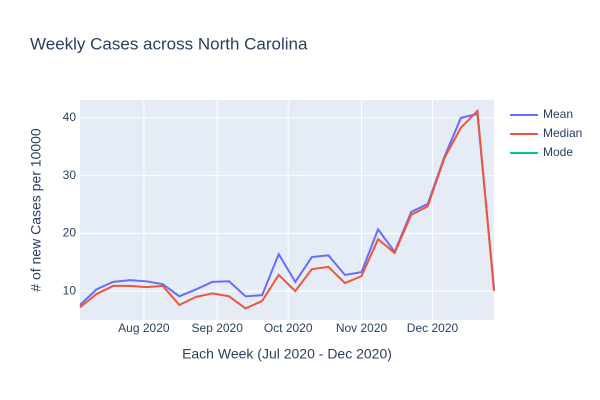  Describe the element at coordinates (558, 114) in the screenshot. I see `legend-label: Mean` at that location.